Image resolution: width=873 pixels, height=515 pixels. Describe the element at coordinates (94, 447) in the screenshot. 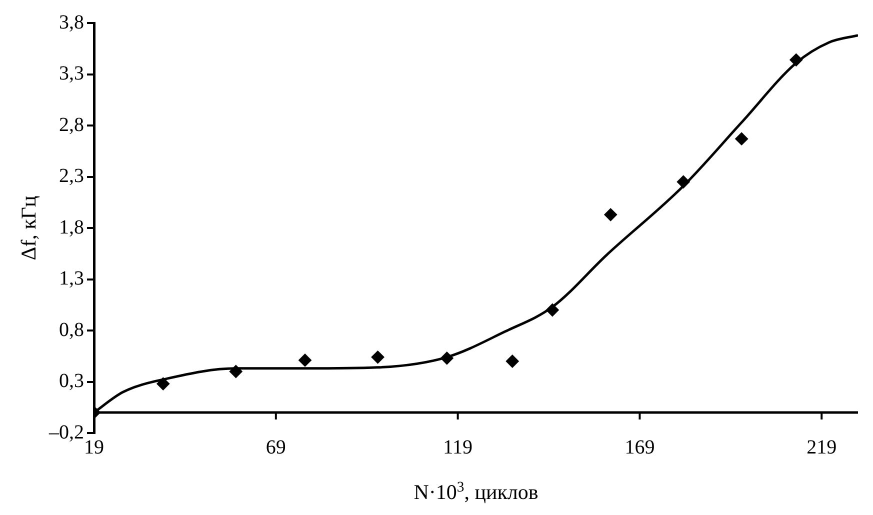

I see `x-tick-label: 19` at that location.